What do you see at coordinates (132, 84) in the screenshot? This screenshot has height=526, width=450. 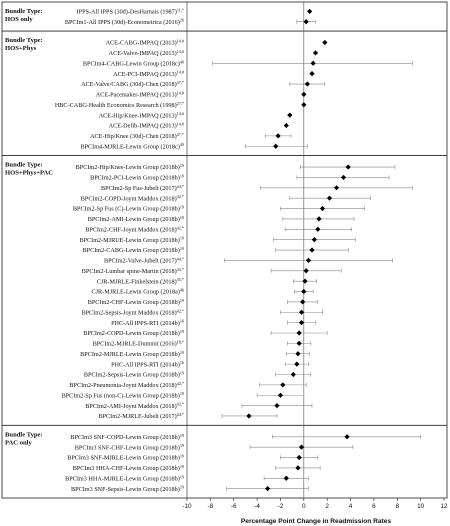 I see `study-label: ACE-Valve/CABG (30d)-Chen (2018)47,*` at bounding box center [132, 84].